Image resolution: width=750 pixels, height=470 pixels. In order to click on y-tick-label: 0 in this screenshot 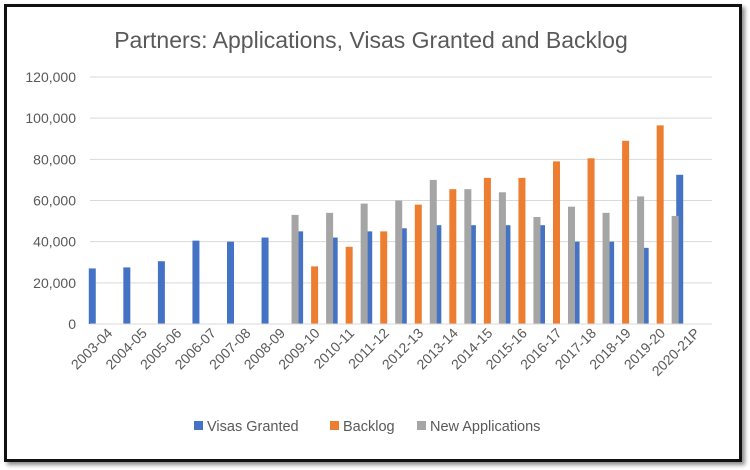, I will do `click(72, 324)`.